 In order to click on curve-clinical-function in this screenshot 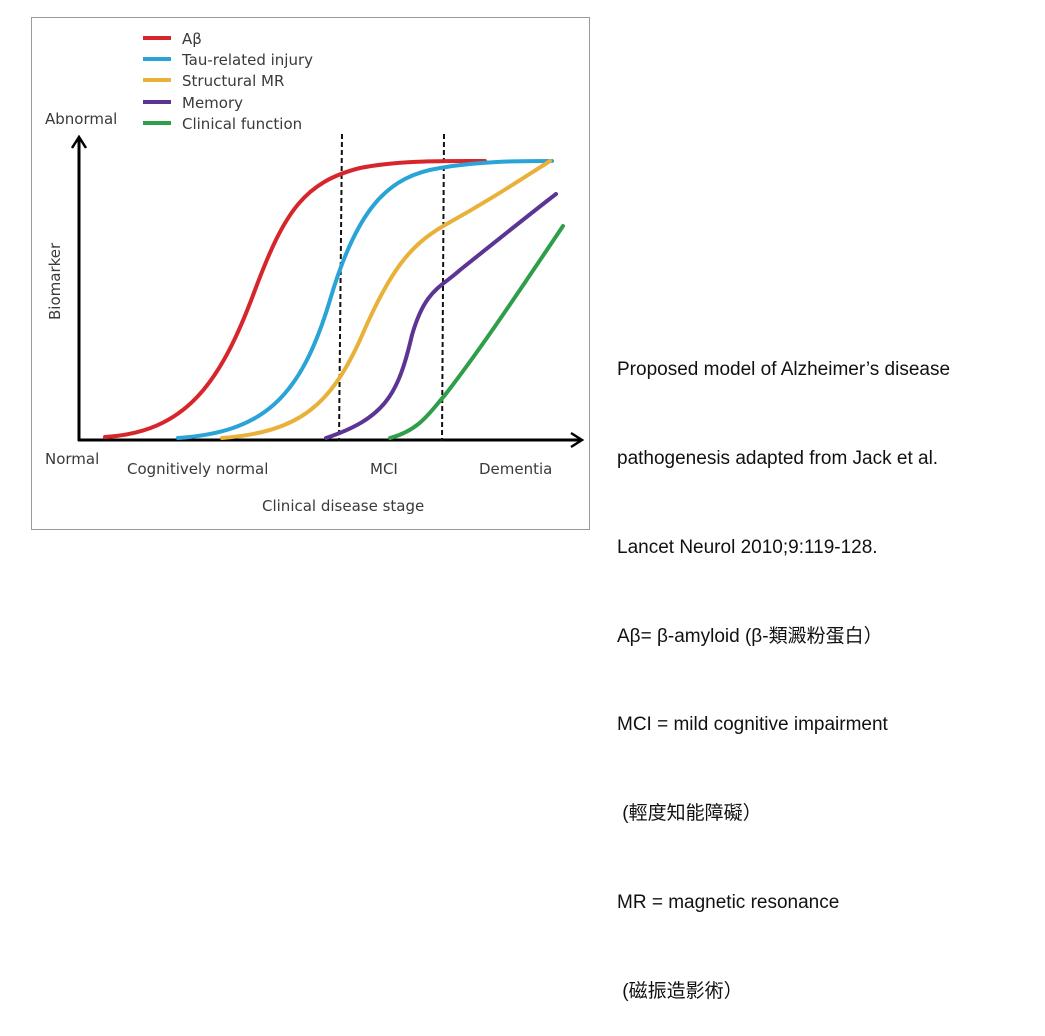, I will do `click(476, 332)`.